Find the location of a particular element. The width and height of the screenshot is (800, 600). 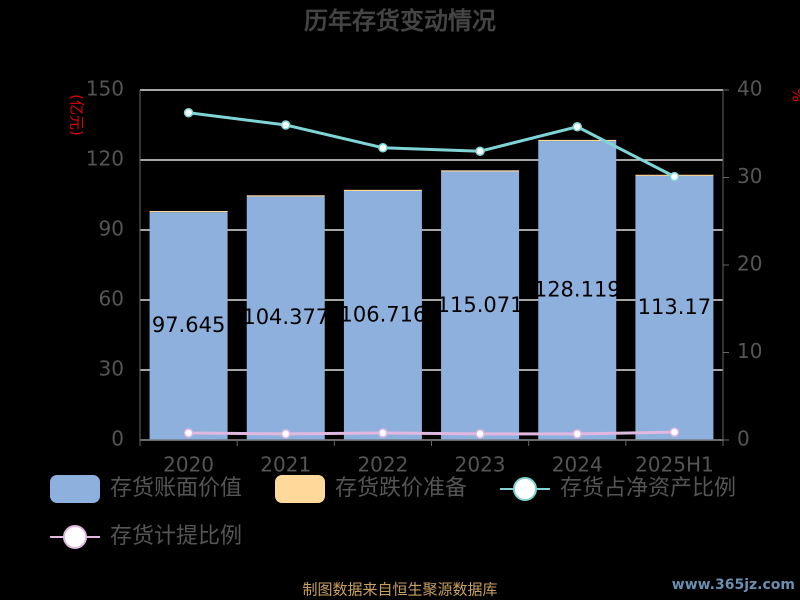

x-tick-label: 2025H1 is located at coordinates (674, 465).